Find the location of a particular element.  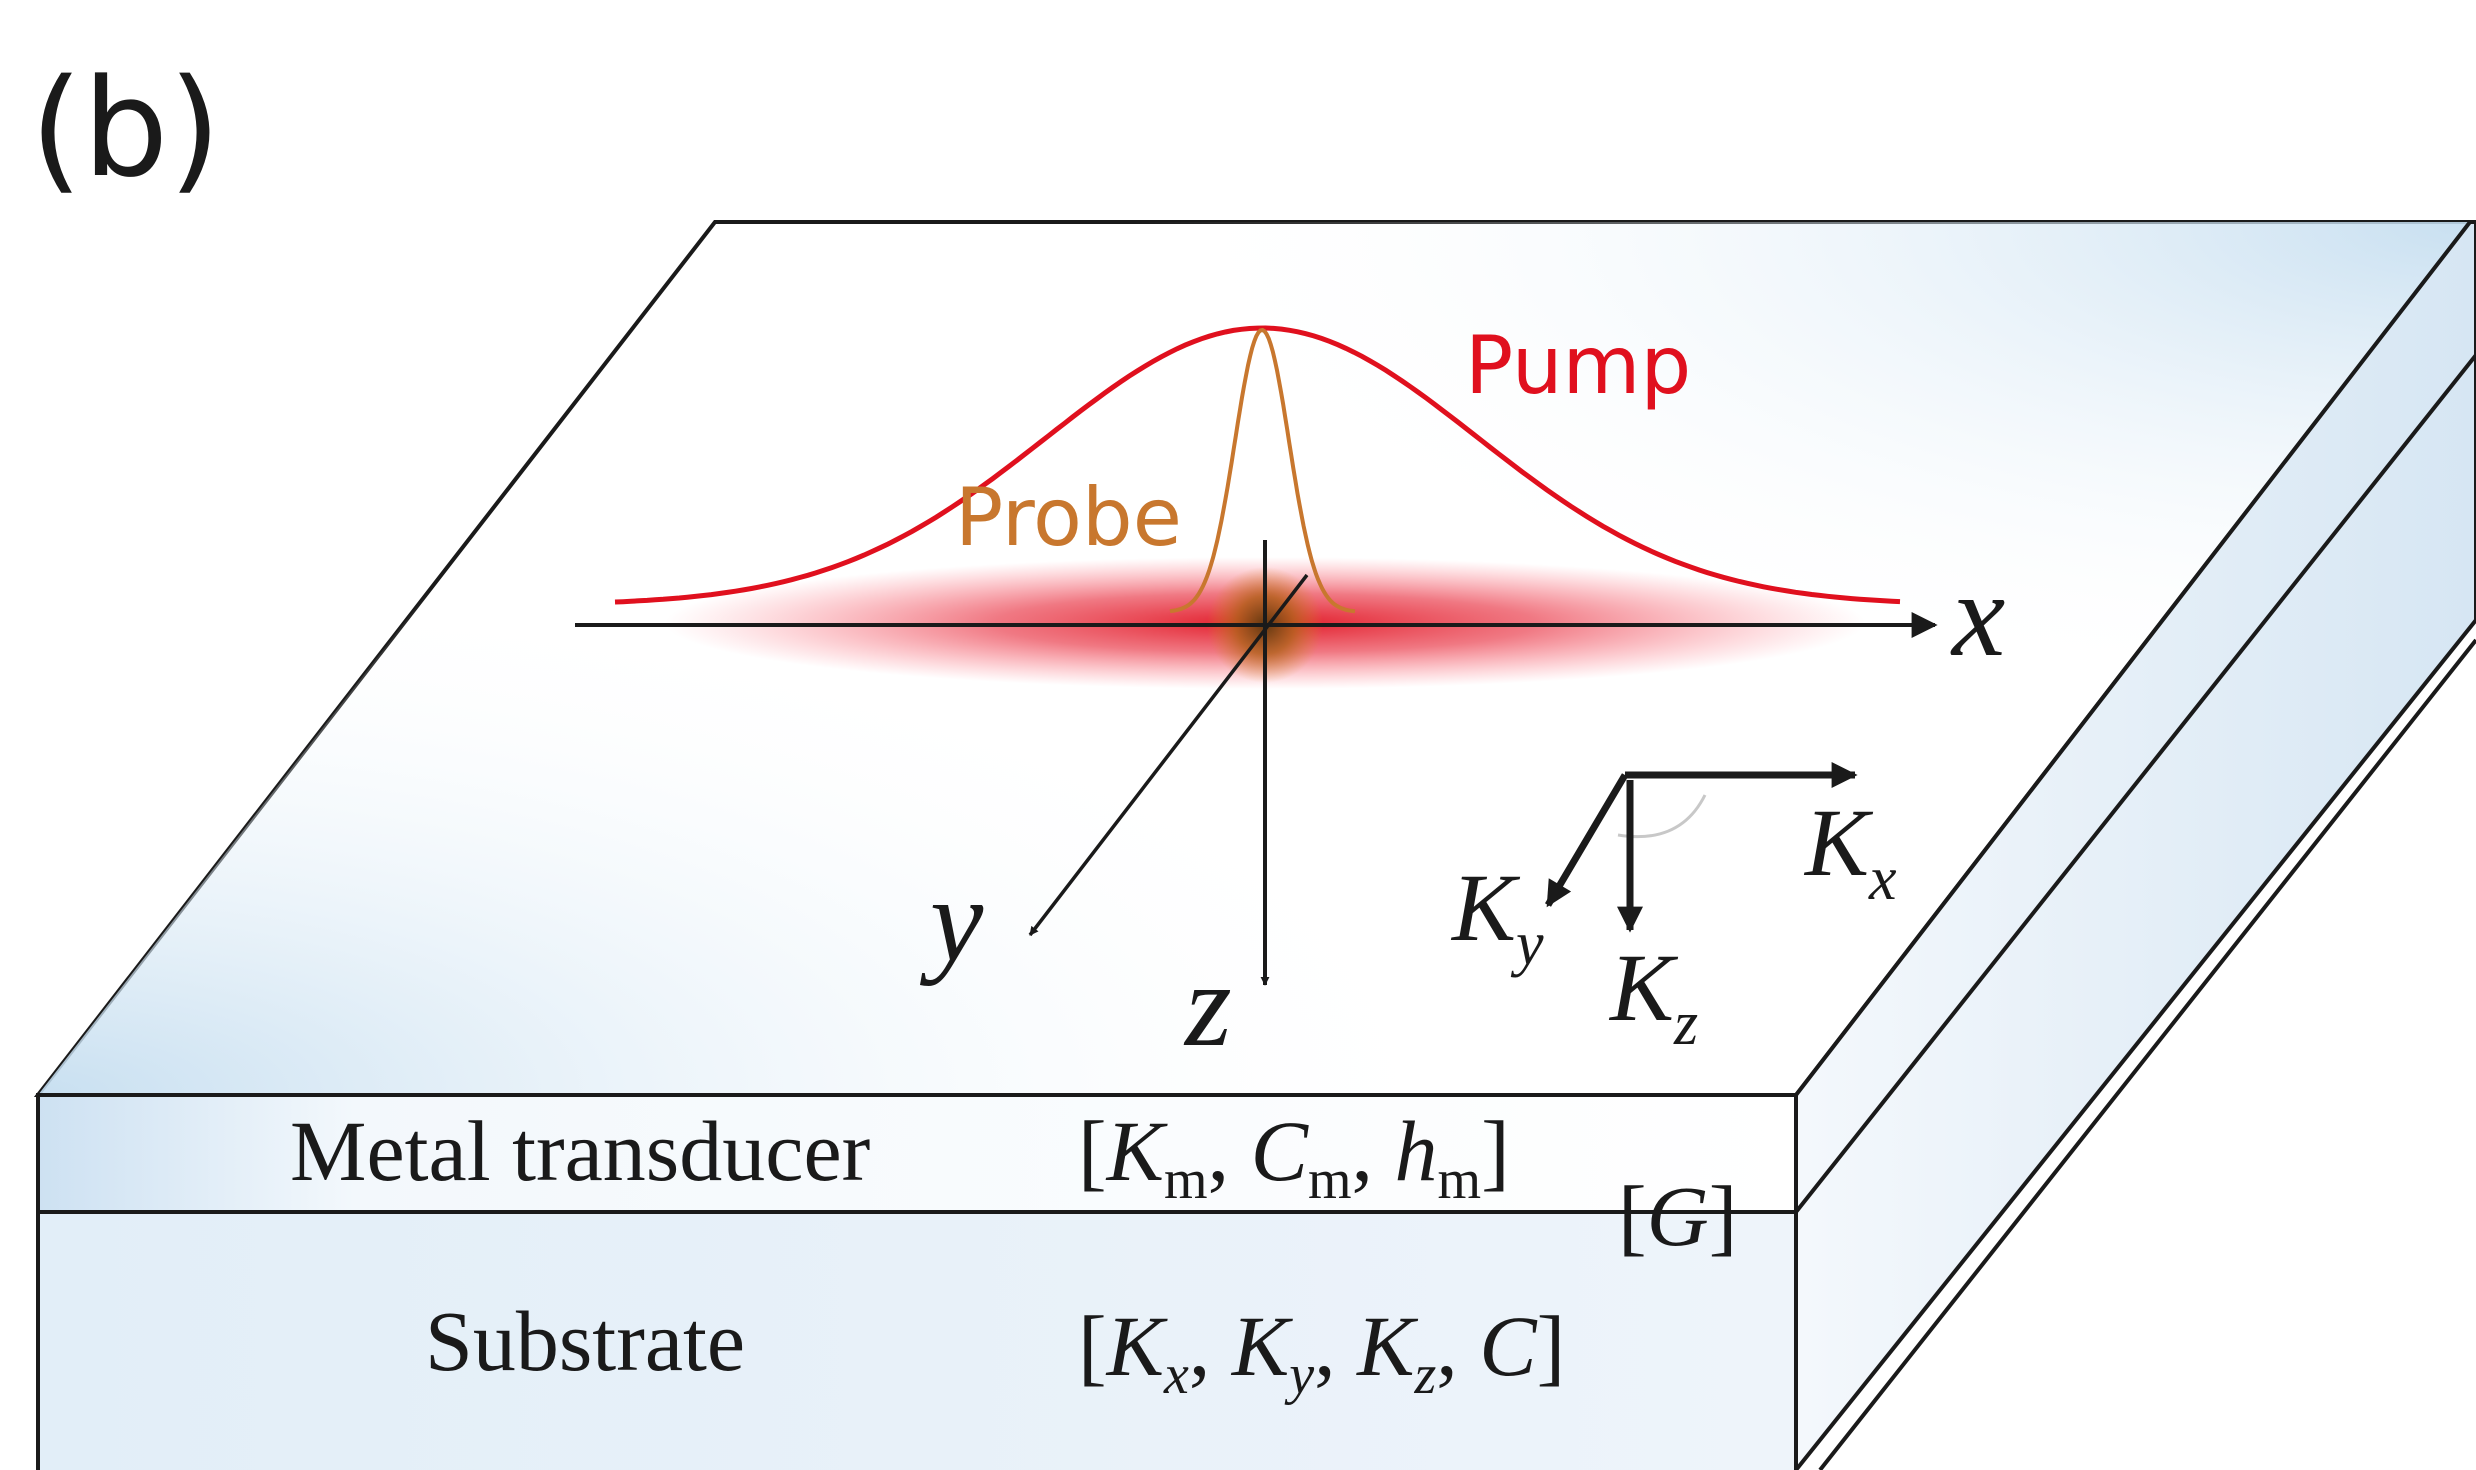

y-axis-arrow is located at coordinates (1168, 755).